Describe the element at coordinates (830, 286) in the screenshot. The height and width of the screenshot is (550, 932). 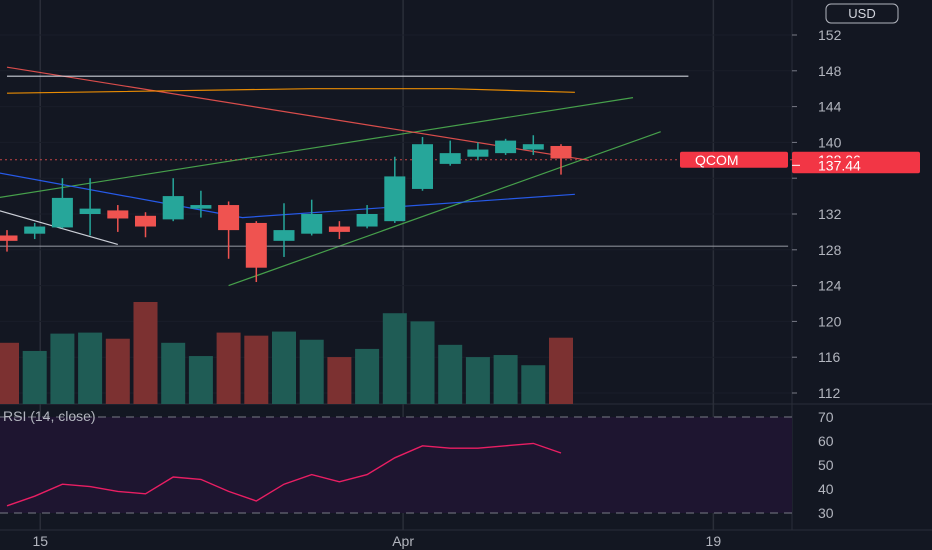
I see `price-tick-label: 124` at that location.